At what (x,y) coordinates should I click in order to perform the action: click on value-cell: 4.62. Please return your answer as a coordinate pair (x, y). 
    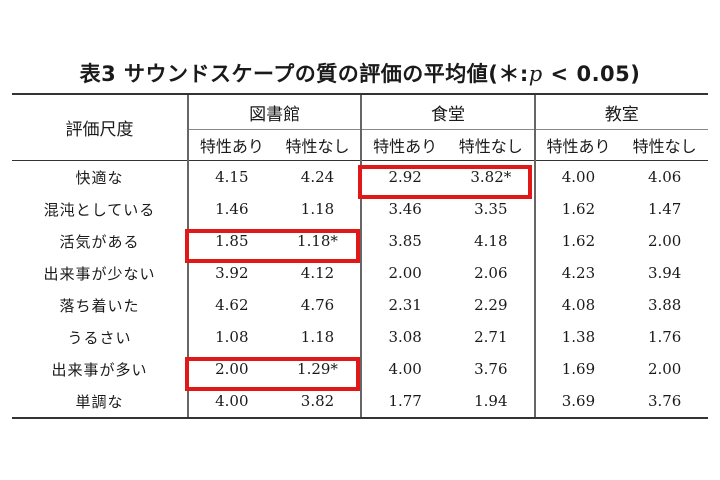
    Looking at the image, I should click on (231, 305).